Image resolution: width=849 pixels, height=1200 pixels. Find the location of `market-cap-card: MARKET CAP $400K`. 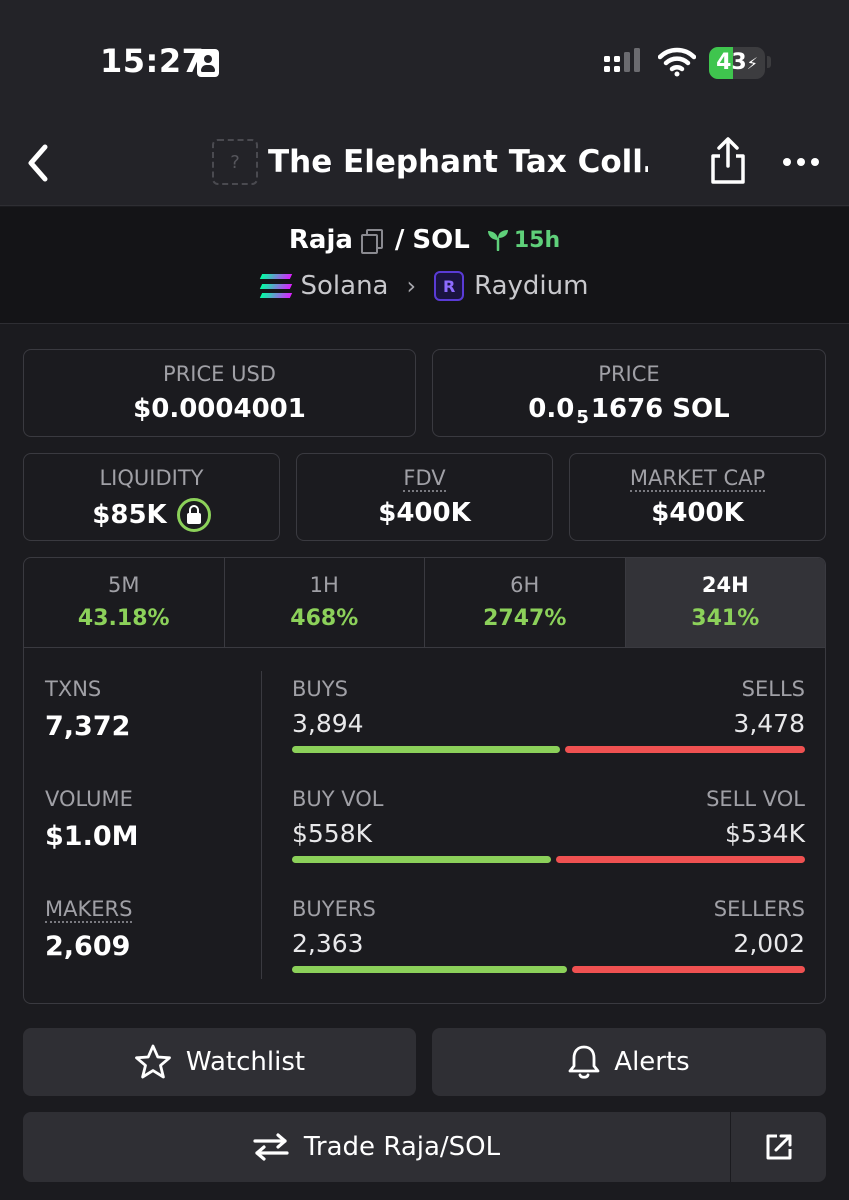

market-cap-card: MARKET CAP $400K is located at coordinates (697, 497).